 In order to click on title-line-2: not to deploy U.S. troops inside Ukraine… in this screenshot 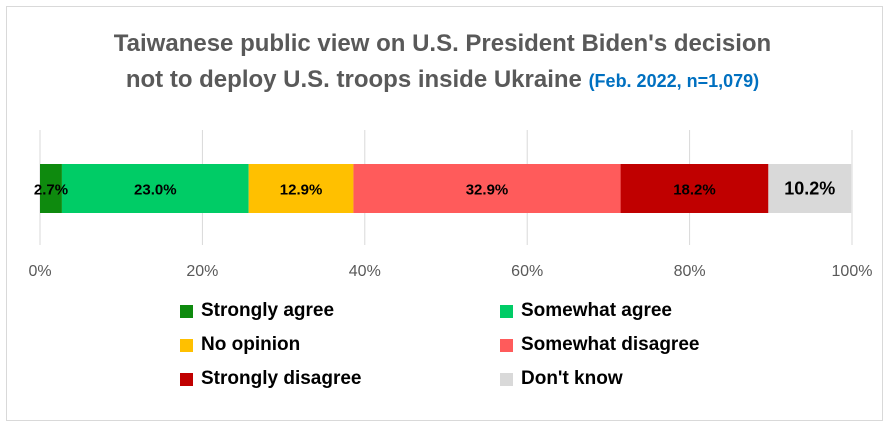, I will do `click(442, 80)`.